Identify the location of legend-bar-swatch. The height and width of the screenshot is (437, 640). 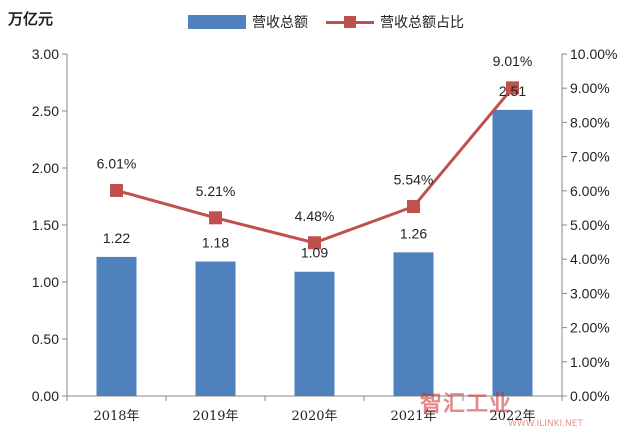
(217, 22).